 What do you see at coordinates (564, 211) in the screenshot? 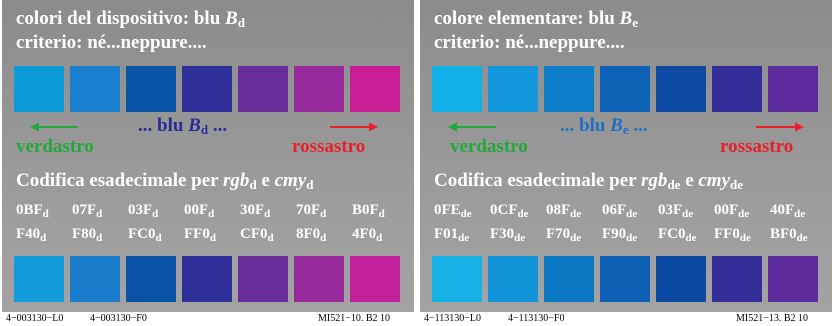
I see `hex-code: 08Fde` at bounding box center [564, 211].